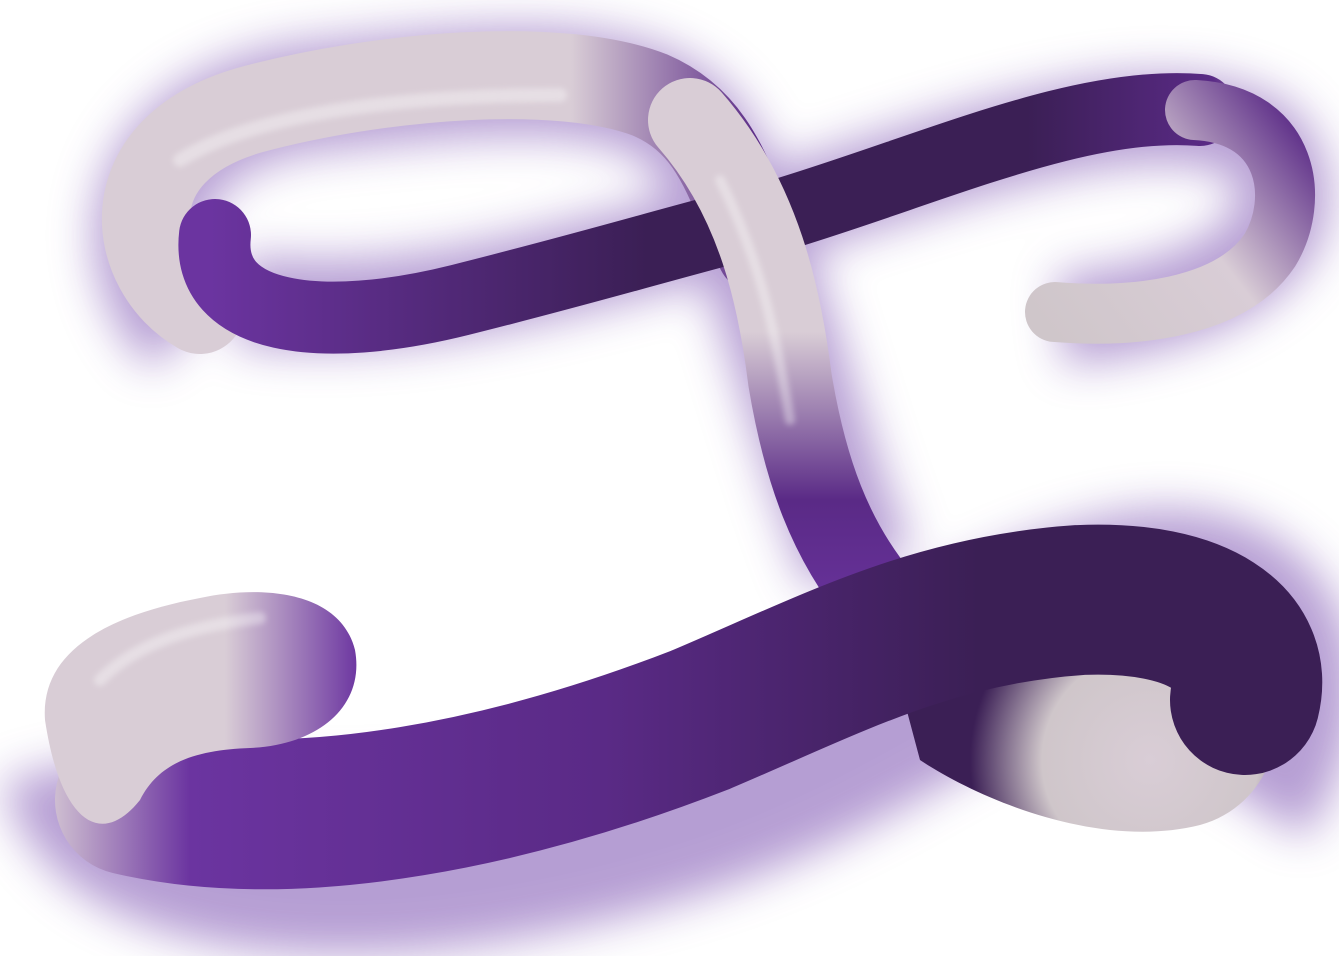  I want to click on vertical-connector-tube, so click(785, 360).